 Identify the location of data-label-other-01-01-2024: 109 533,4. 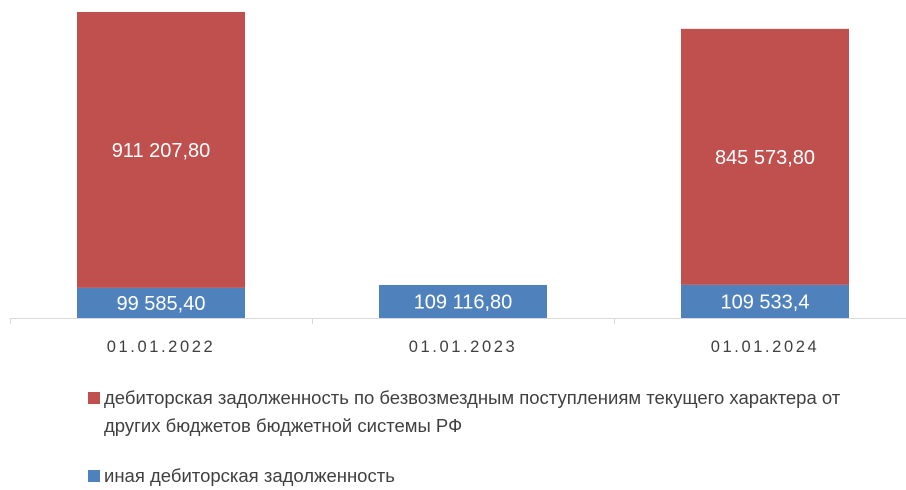
(765, 302).